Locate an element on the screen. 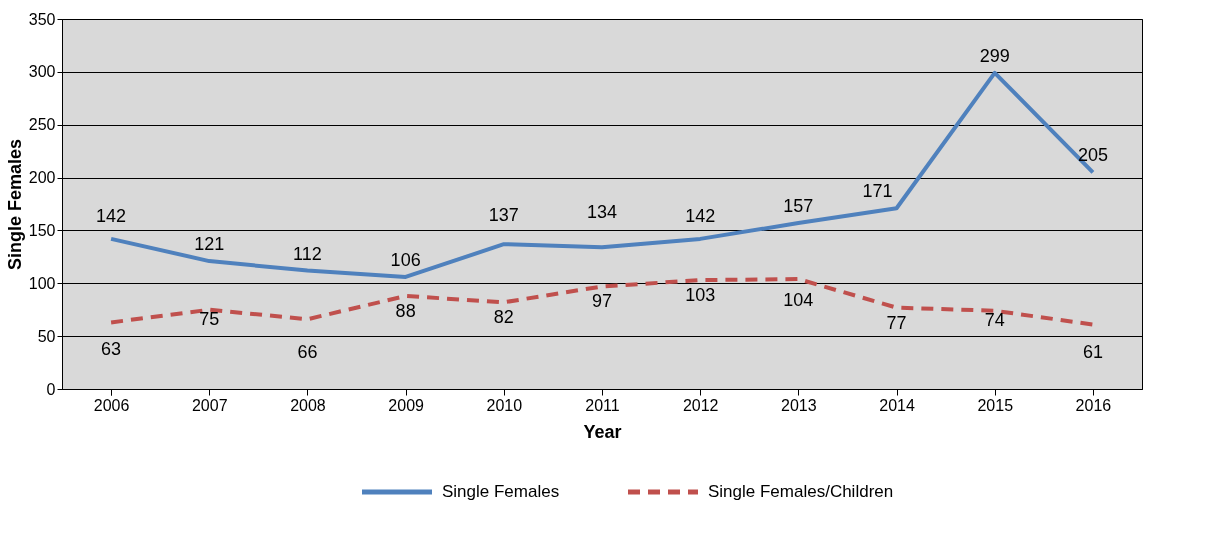  y-tick-label: 350 is located at coordinates (42, 19).